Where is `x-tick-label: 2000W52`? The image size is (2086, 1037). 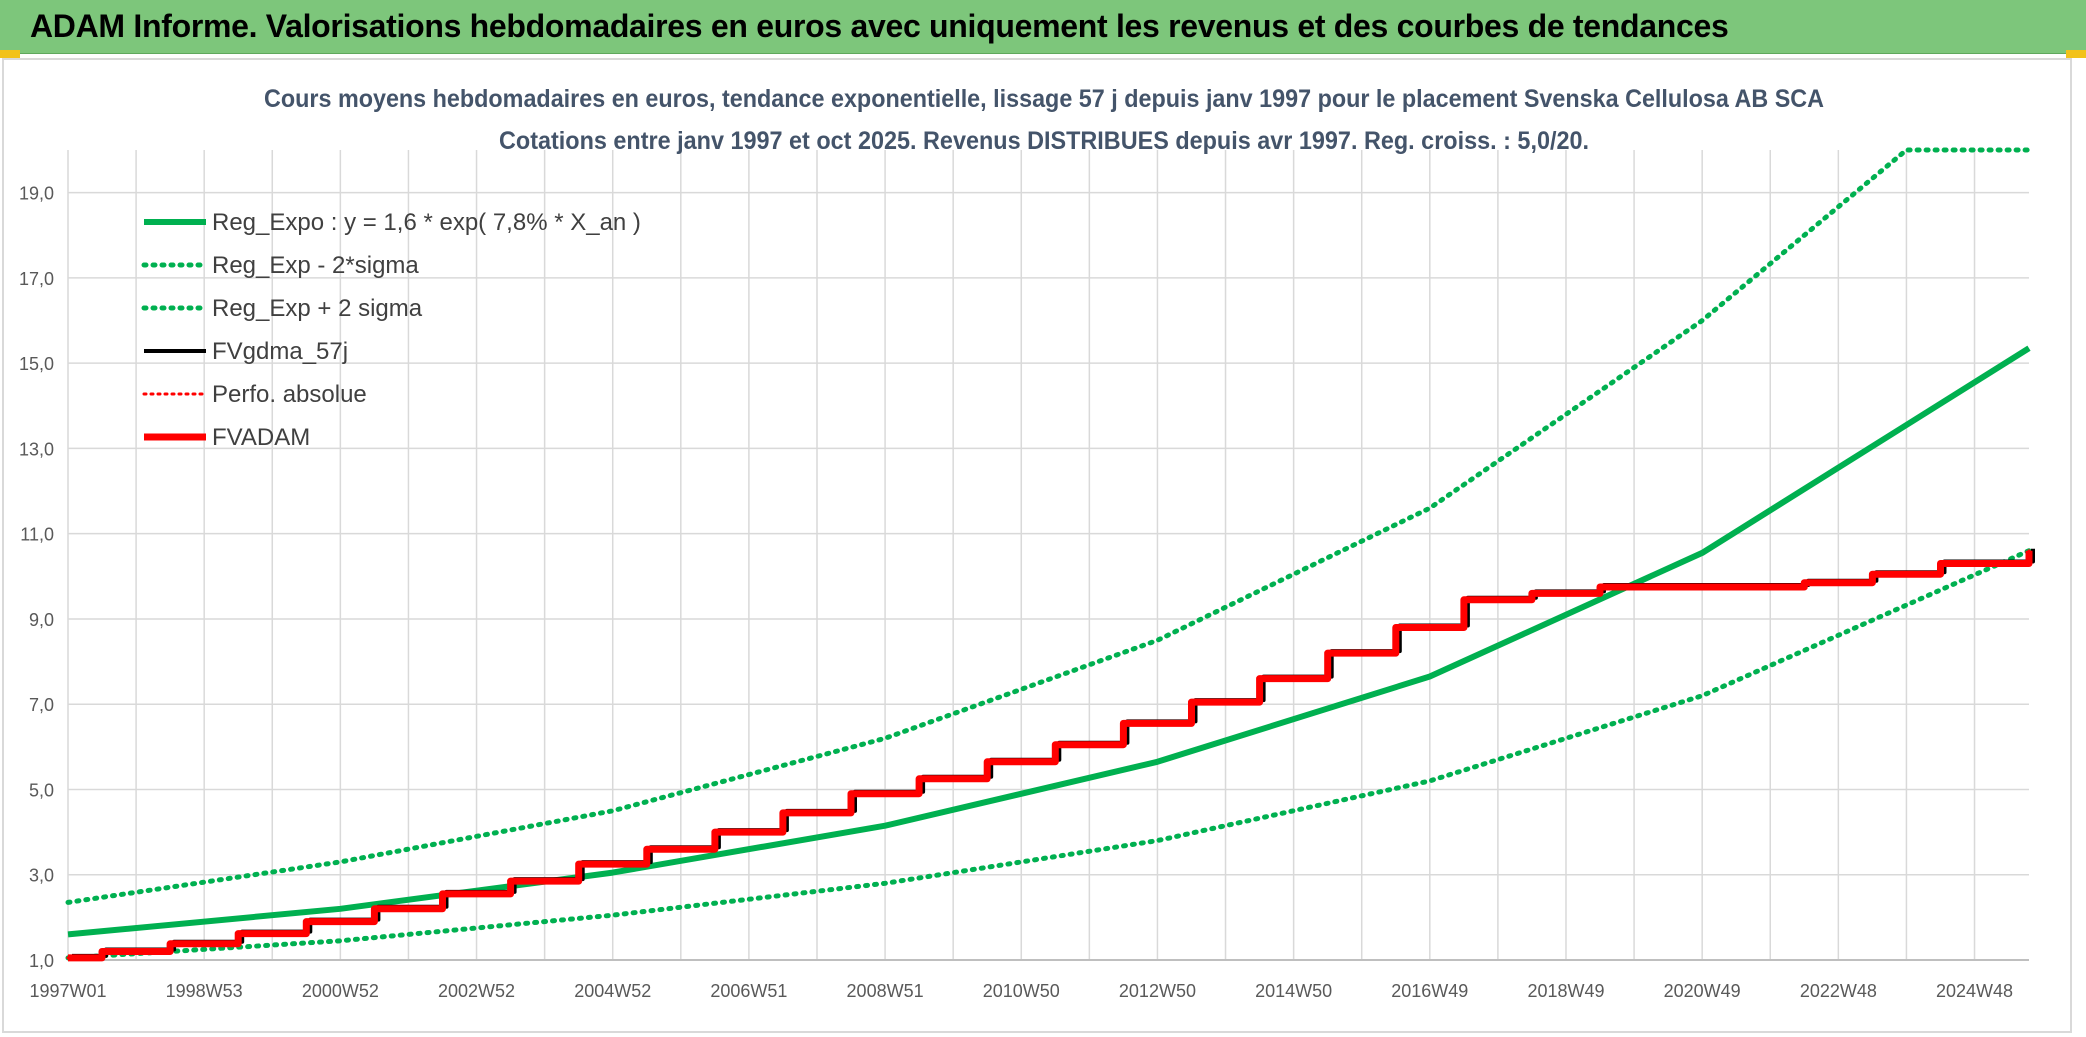
x-tick-label: 2000W52 is located at coordinates (340, 991).